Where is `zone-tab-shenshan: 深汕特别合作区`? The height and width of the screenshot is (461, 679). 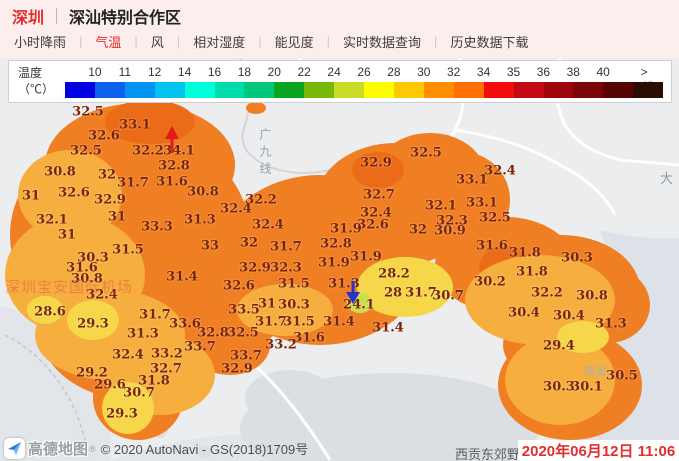
zone-tab-shenshan: 深汕特别合作区 is located at coordinates (125, 18).